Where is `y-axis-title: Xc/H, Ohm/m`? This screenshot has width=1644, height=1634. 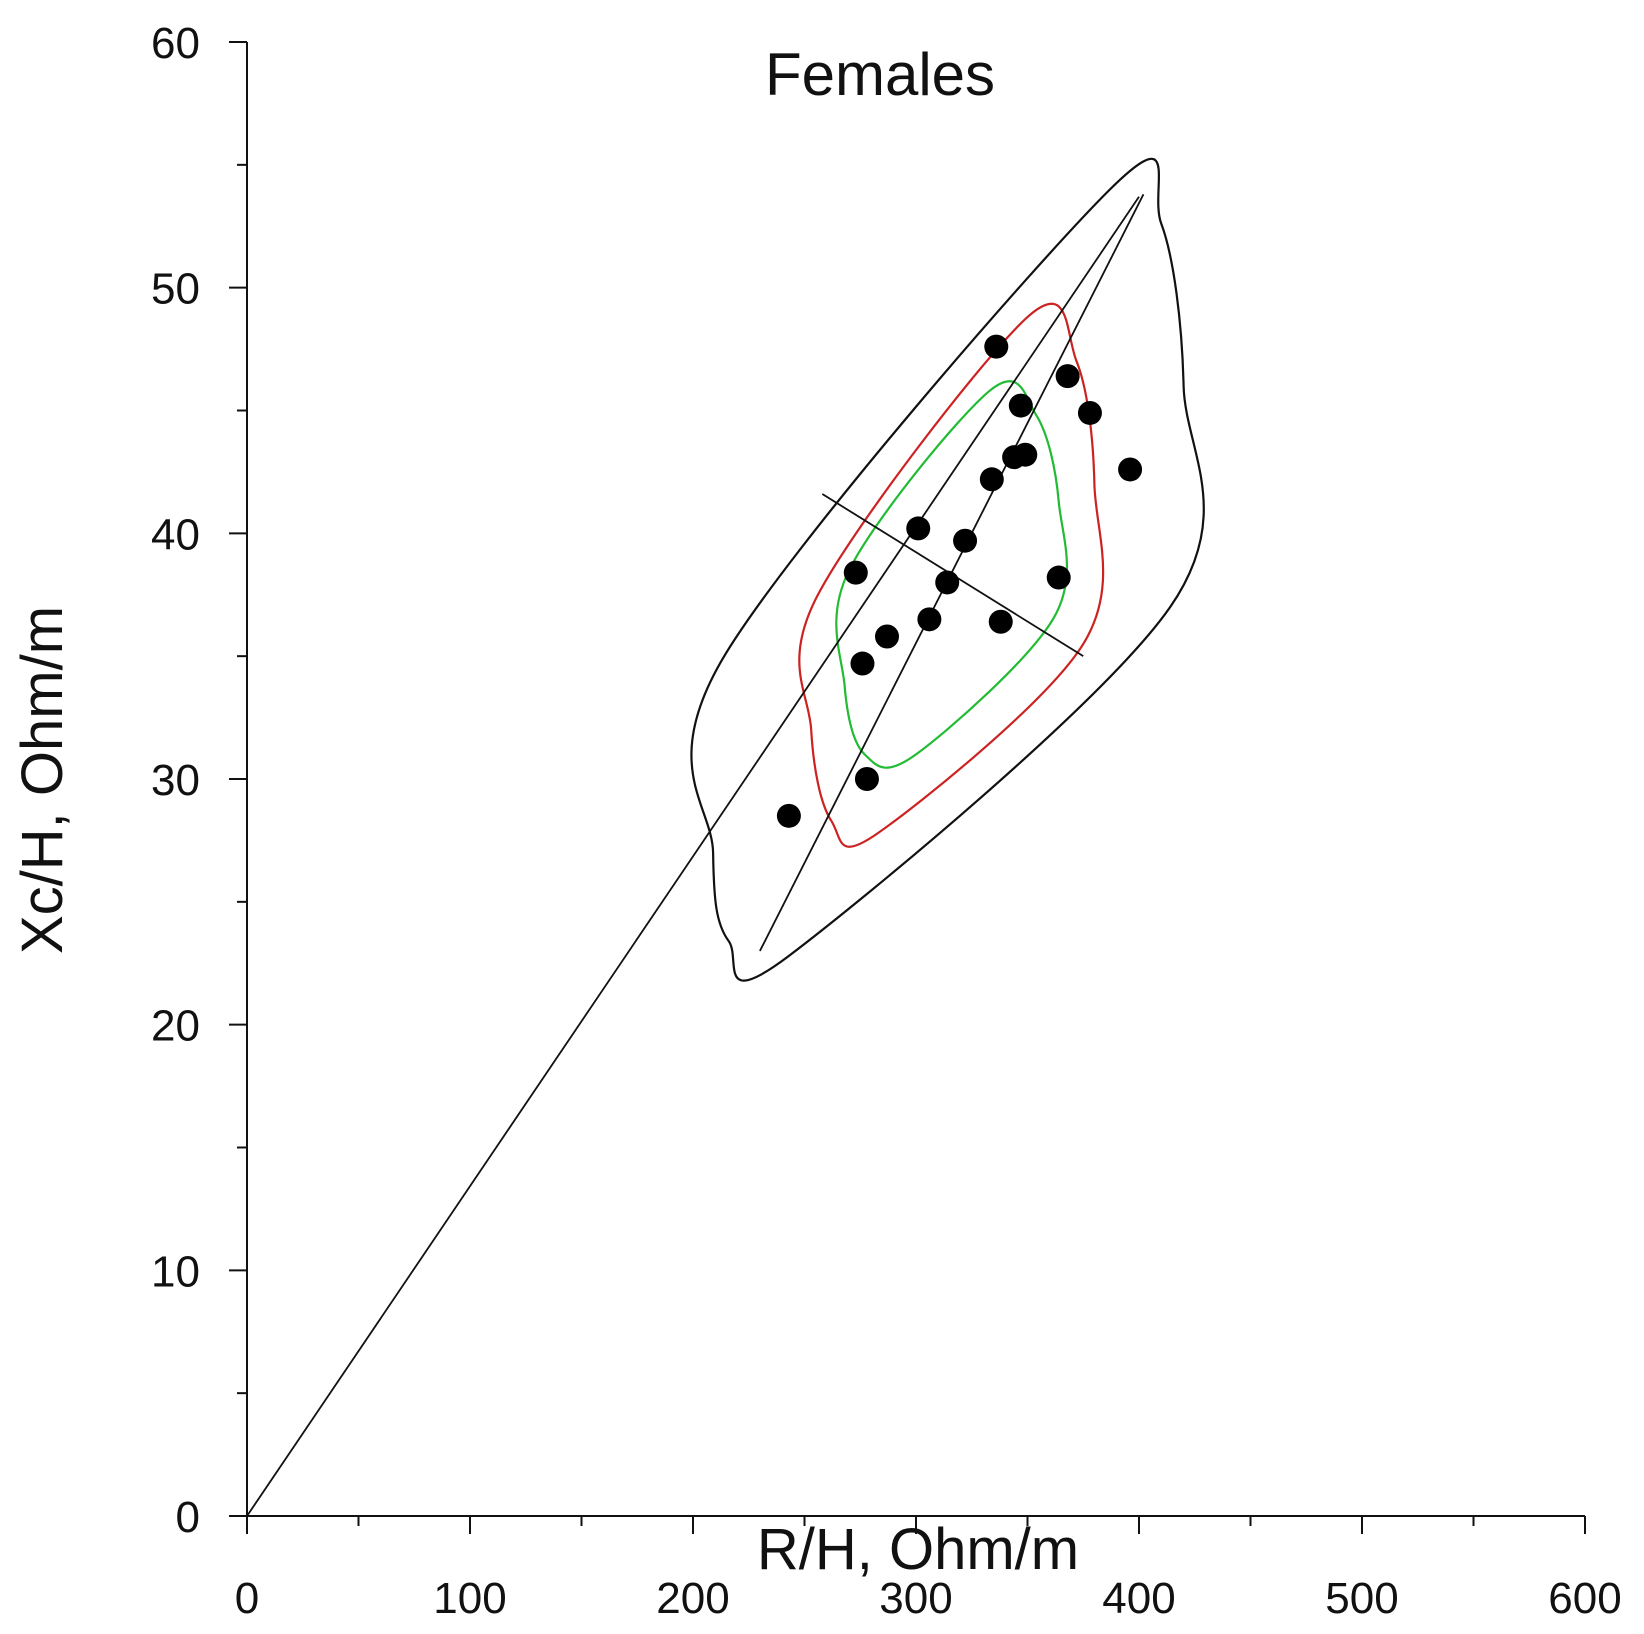
y-axis-title: Xc/H, Ohm/m is located at coordinates (42, 780).